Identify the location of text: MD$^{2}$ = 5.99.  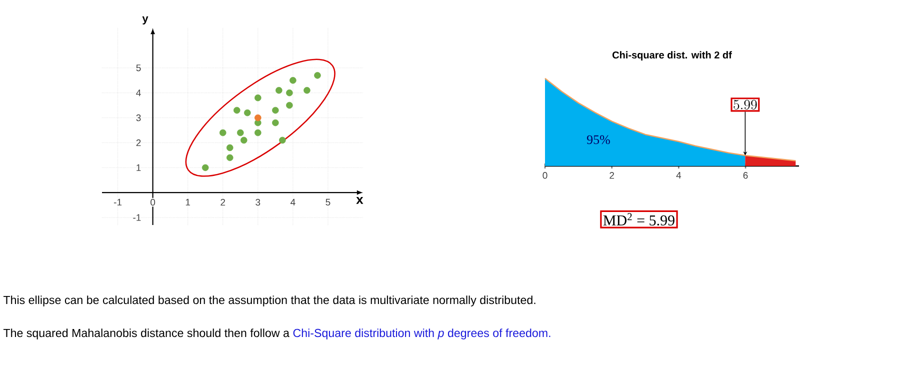
(638, 219).